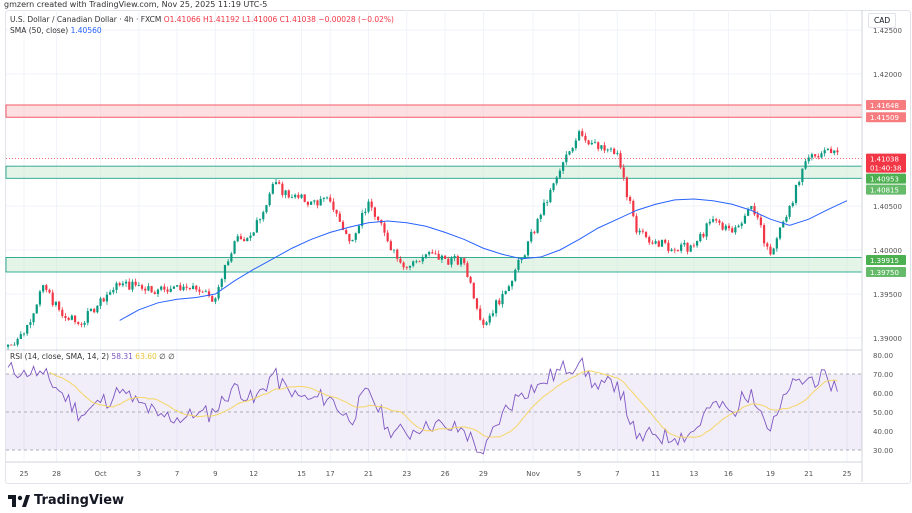  Describe the element at coordinates (60, 356) in the screenshot. I see `rsi-label: RSI (14, close, SMA, 14, 2)` at that location.